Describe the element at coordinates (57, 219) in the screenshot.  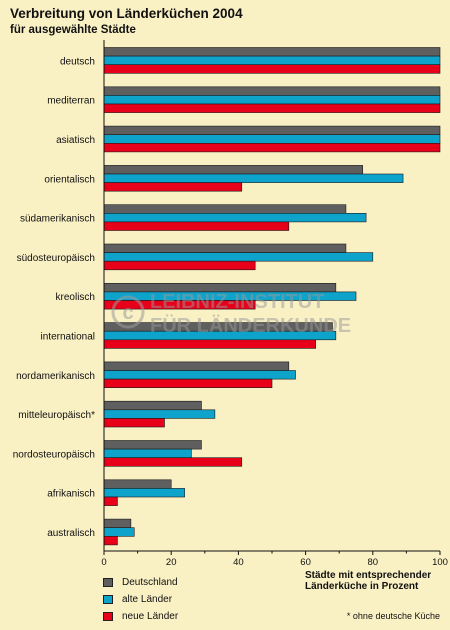
I see `category-label: südamerikanisch` at that location.